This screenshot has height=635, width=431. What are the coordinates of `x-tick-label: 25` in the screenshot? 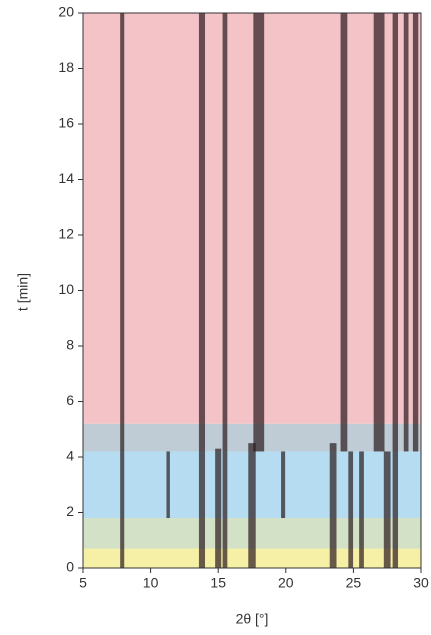 It's located at (354, 583).